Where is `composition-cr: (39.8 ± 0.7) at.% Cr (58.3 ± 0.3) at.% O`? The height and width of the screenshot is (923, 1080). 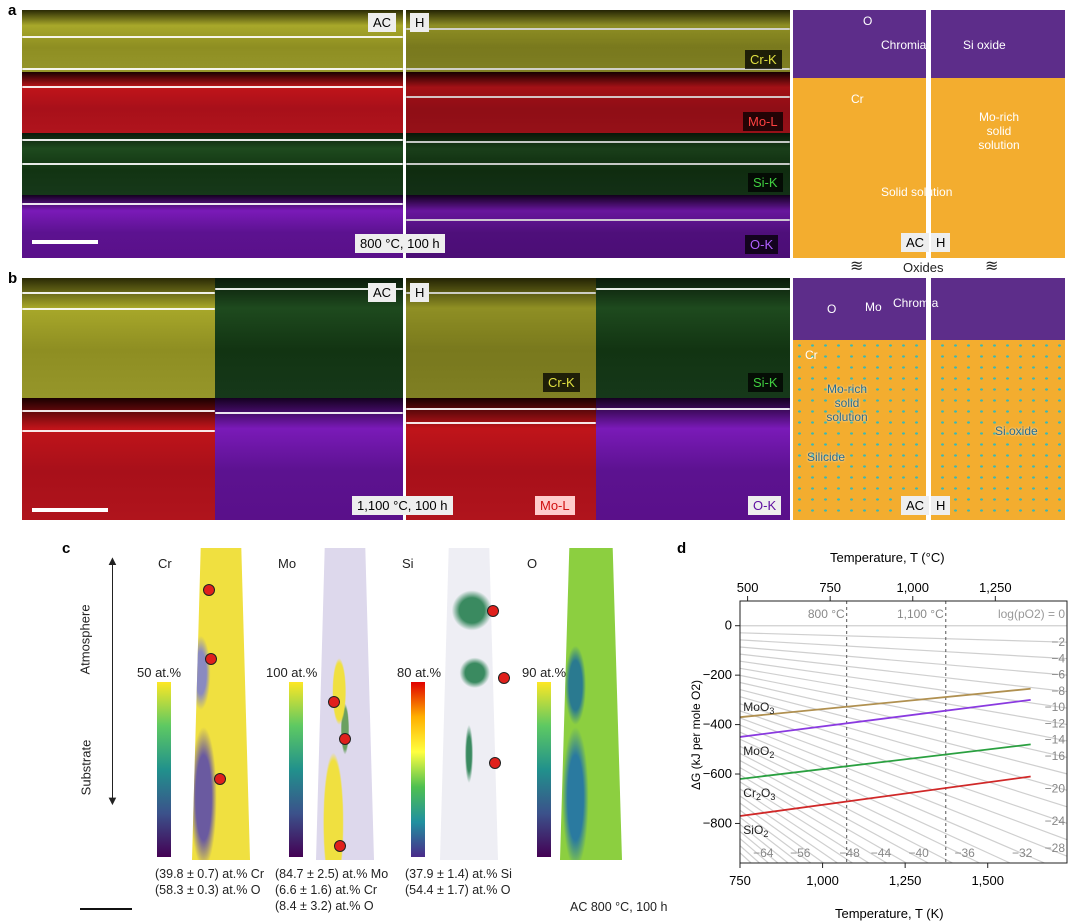 composition-cr: (39.8 ± 0.7) at.% Cr (58.3 ± 0.3) at.% O is located at coordinates (209, 882).